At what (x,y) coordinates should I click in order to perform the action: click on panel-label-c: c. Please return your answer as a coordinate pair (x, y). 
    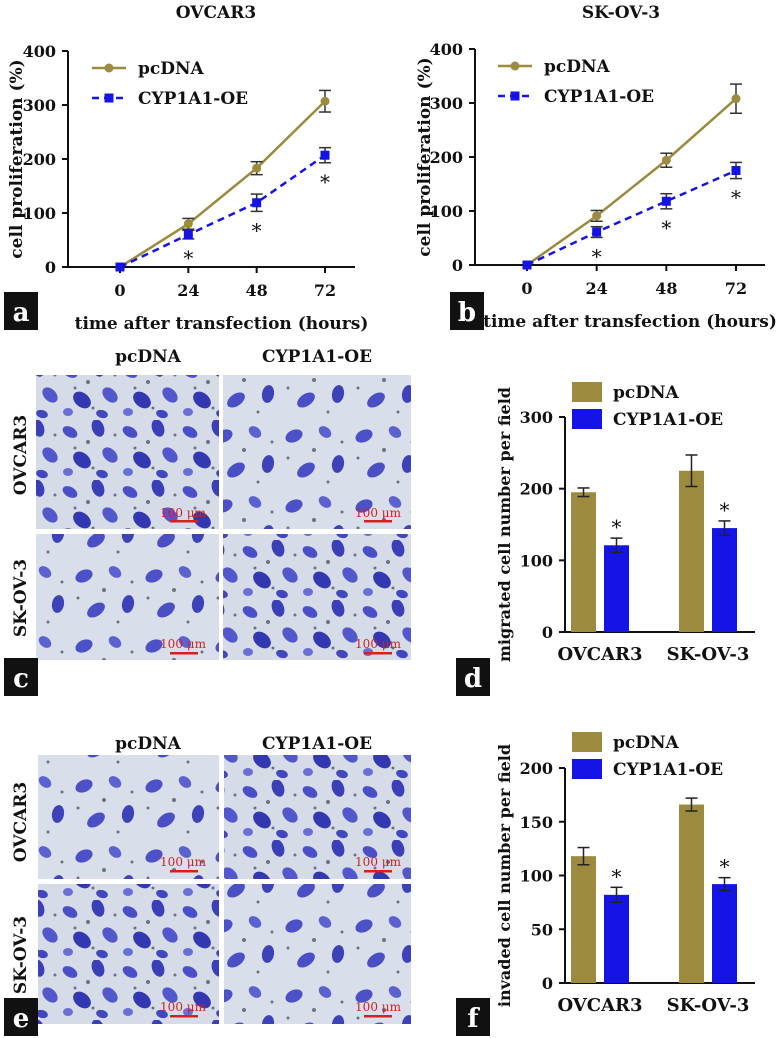
    Looking at the image, I should click on (21, 679).